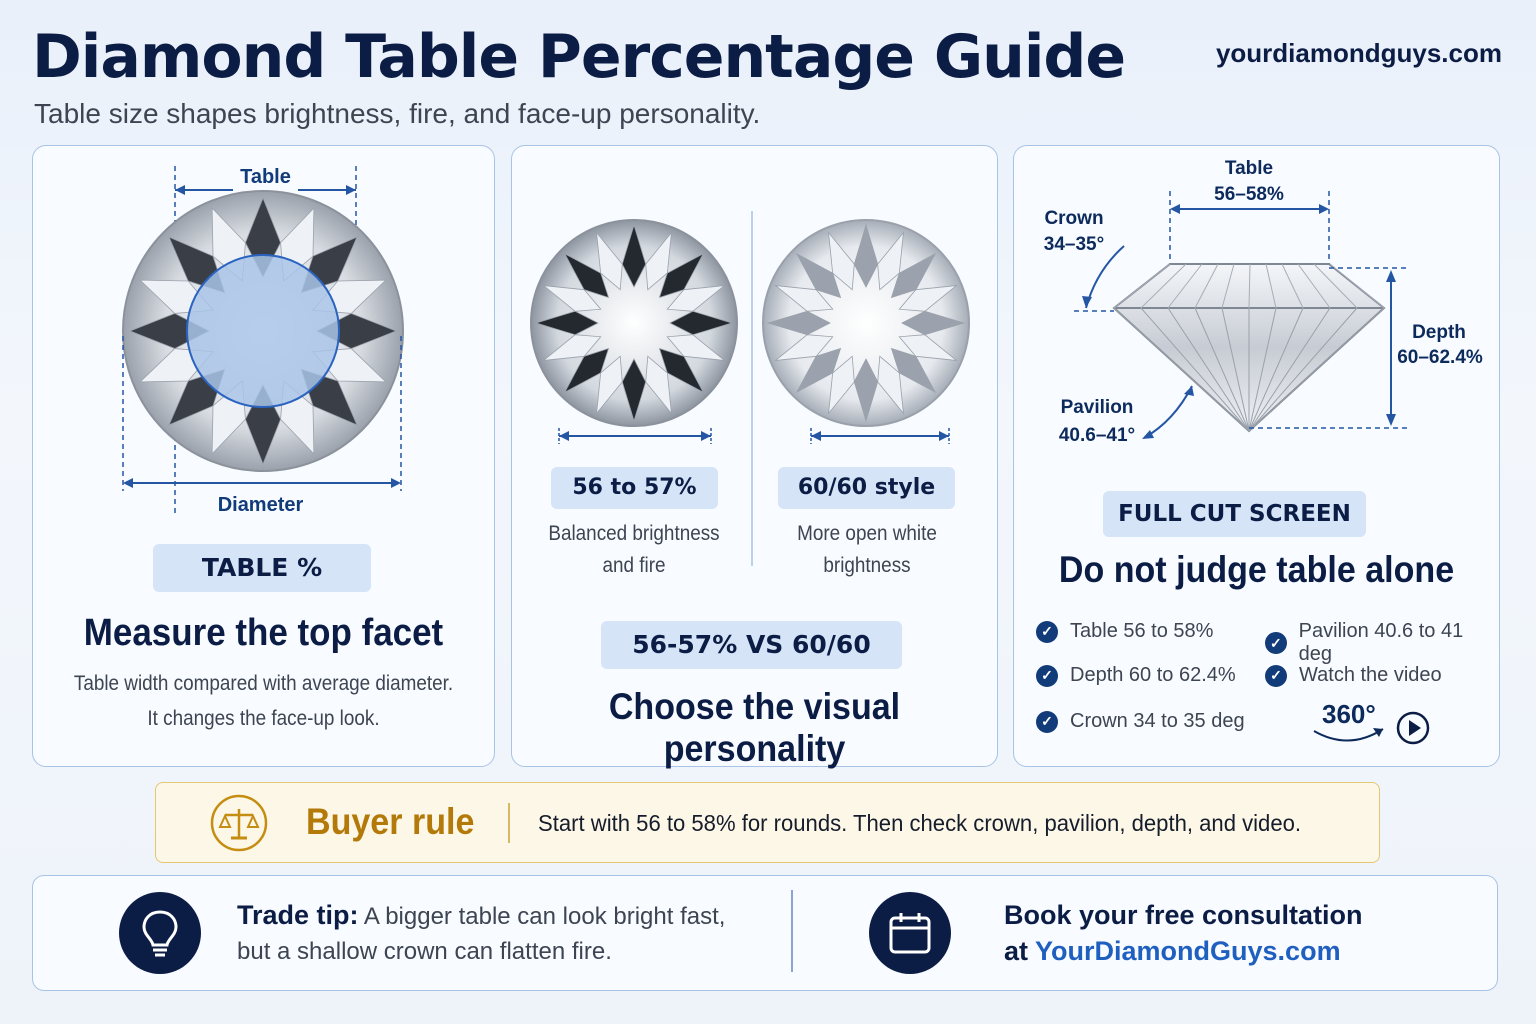  Describe the element at coordinates (239, 823) in the screenshot. I see `scales-icon` at that location.